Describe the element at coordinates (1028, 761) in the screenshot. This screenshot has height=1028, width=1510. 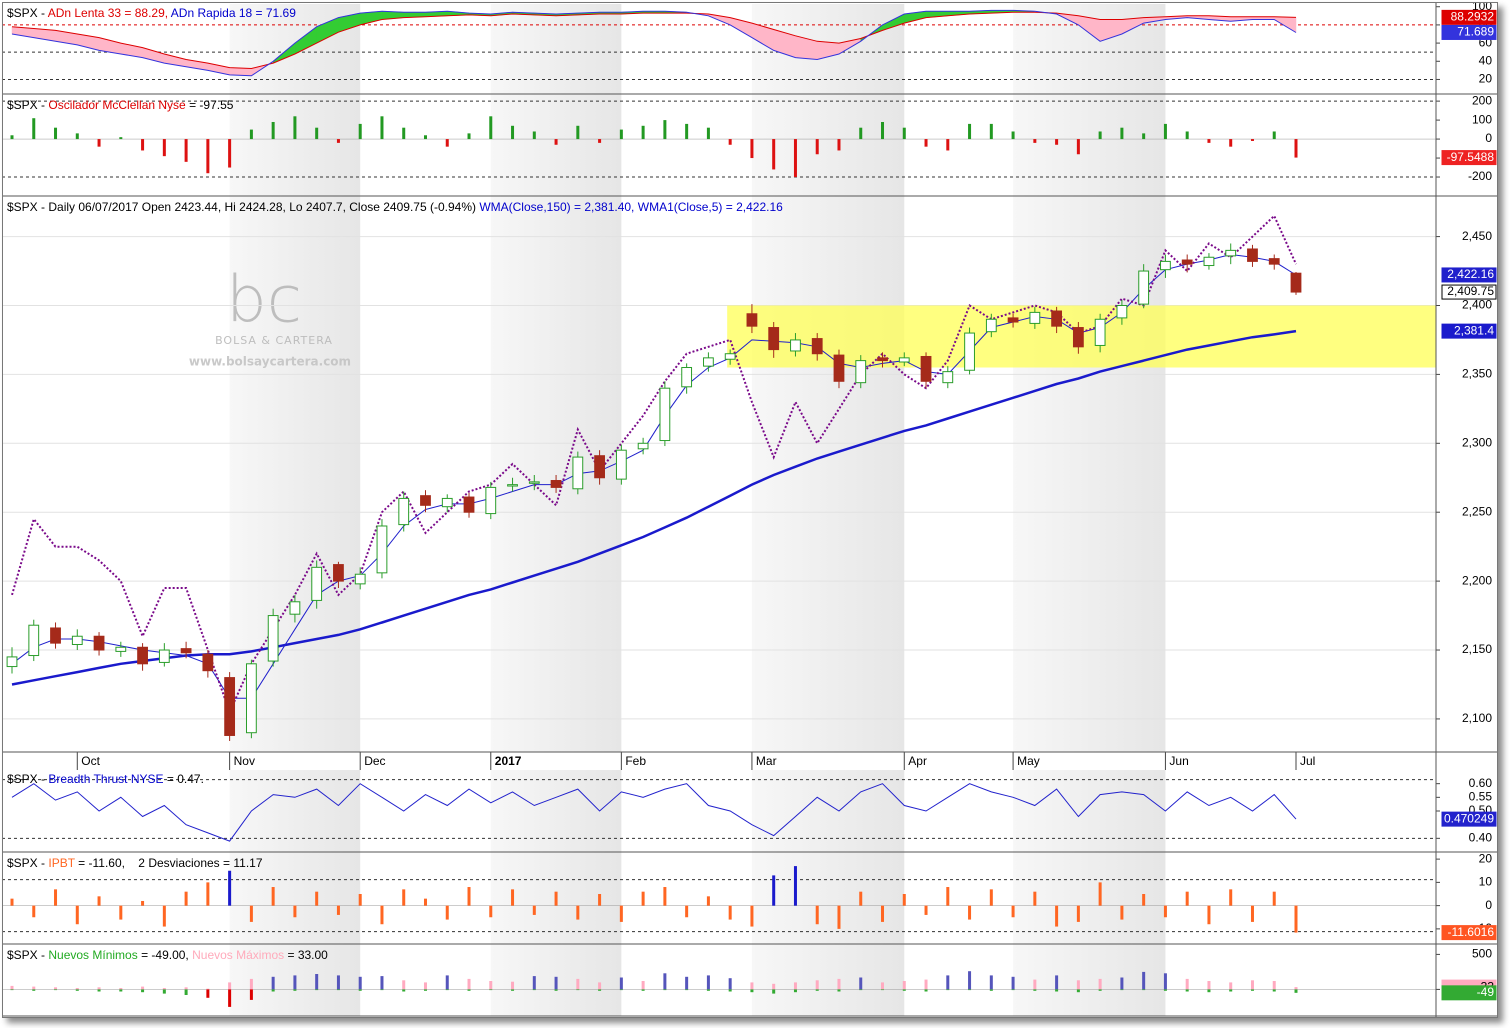
I see `x-tick-label: May` at that location.